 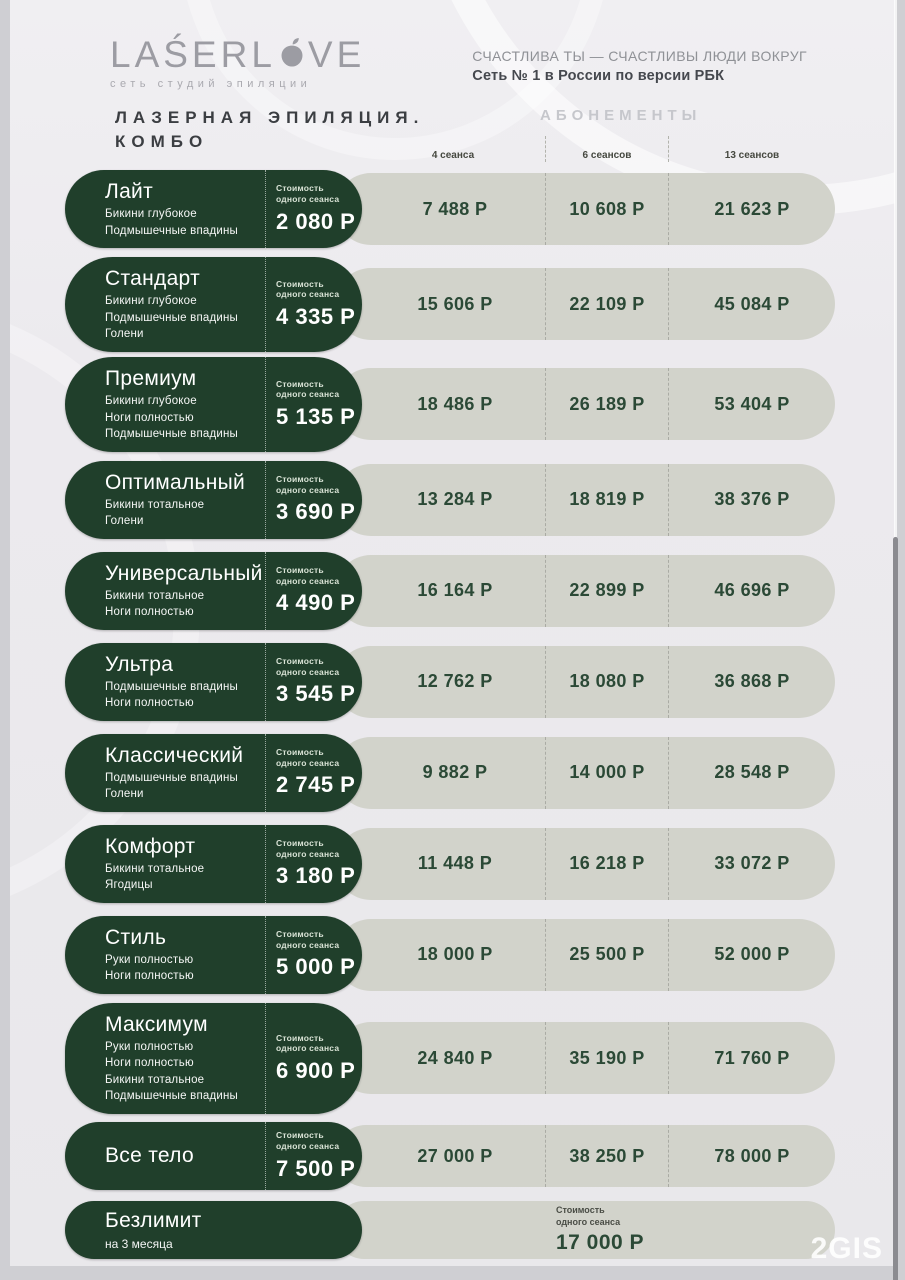 I want to click on per-session-price: 3 180 Р, so click(x=316, y=876).